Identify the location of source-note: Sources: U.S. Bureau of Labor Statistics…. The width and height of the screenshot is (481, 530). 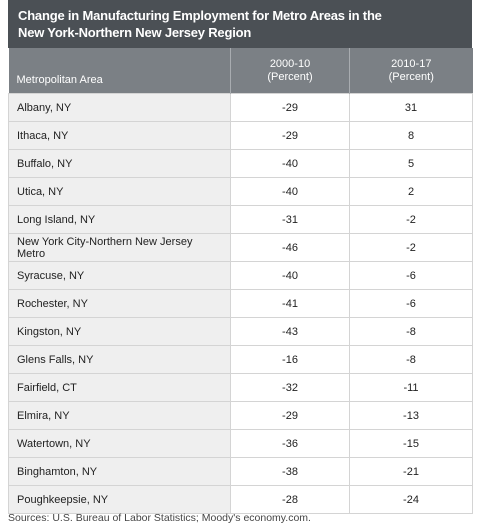
(159, 518).